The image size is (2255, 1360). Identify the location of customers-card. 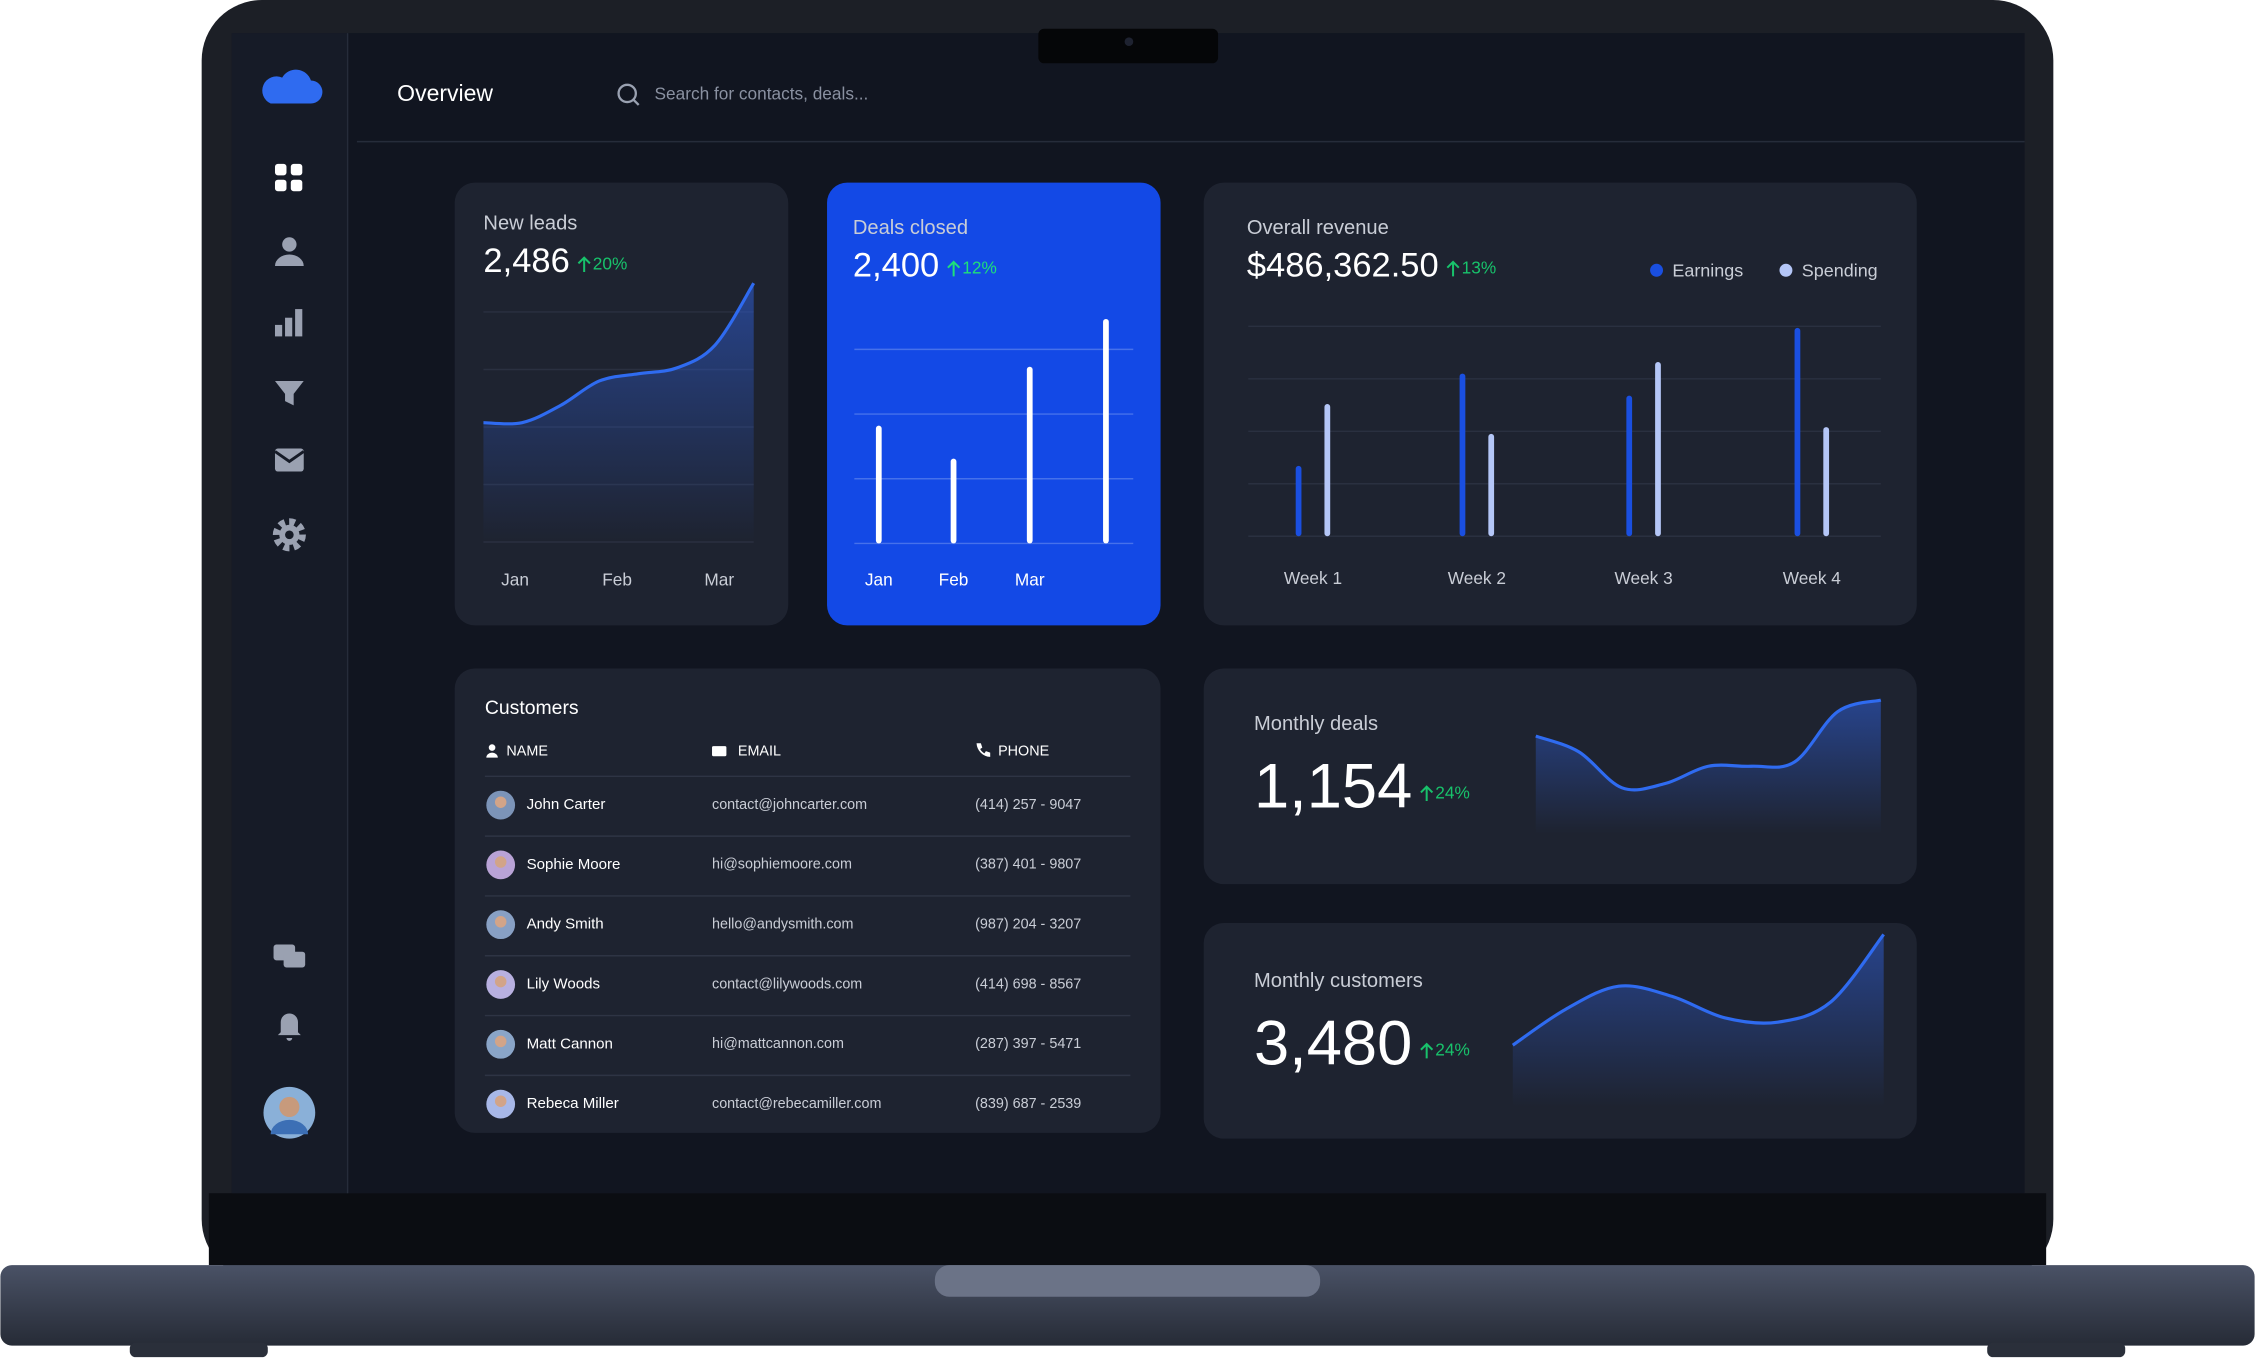
(807, 900).